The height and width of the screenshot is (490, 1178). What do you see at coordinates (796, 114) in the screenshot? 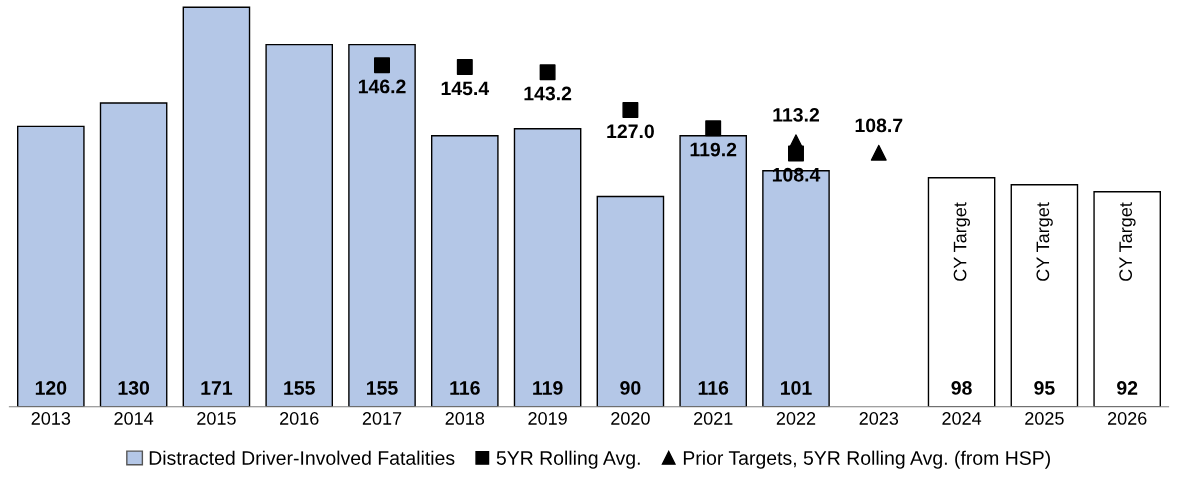
I see `data-label: 113.2` at bounding box center [796, 114].